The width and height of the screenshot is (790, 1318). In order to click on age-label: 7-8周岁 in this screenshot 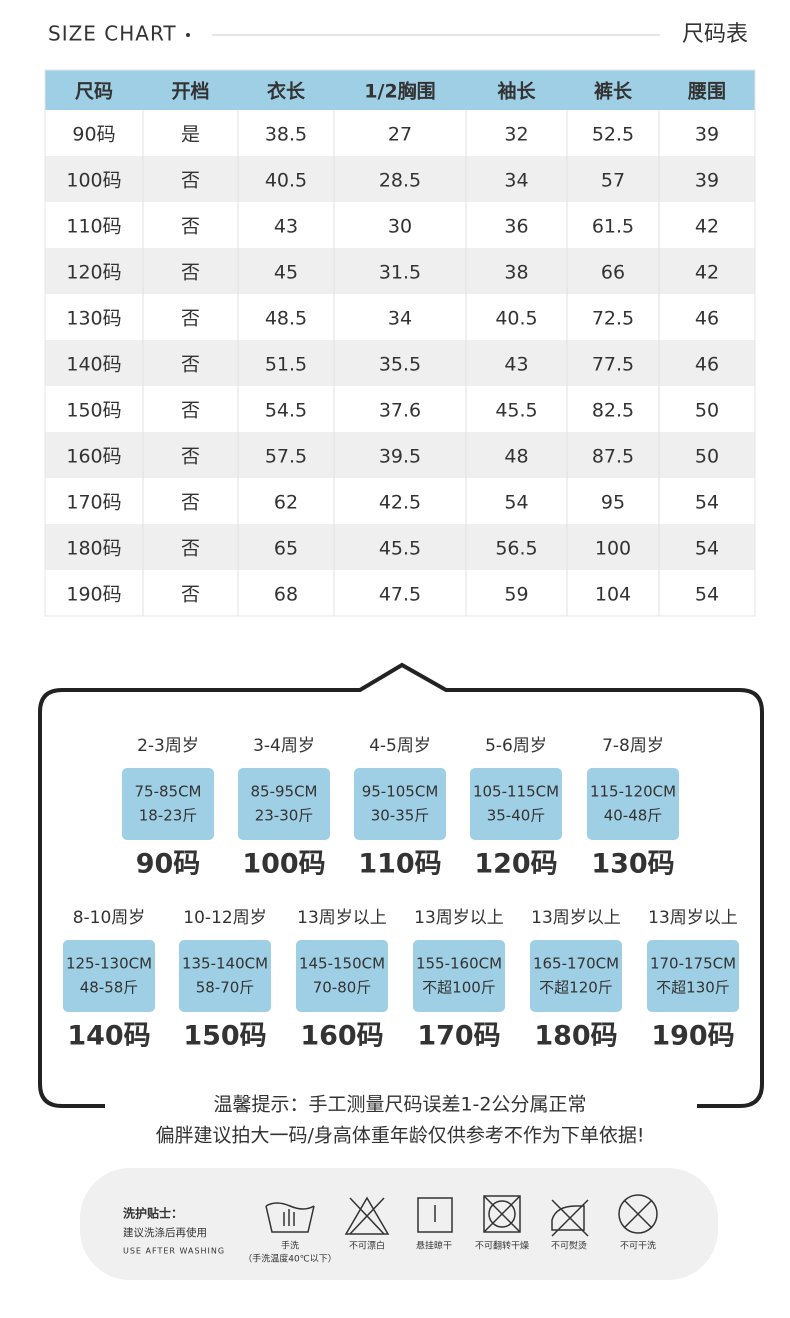, I will do `click(633, 746)`.